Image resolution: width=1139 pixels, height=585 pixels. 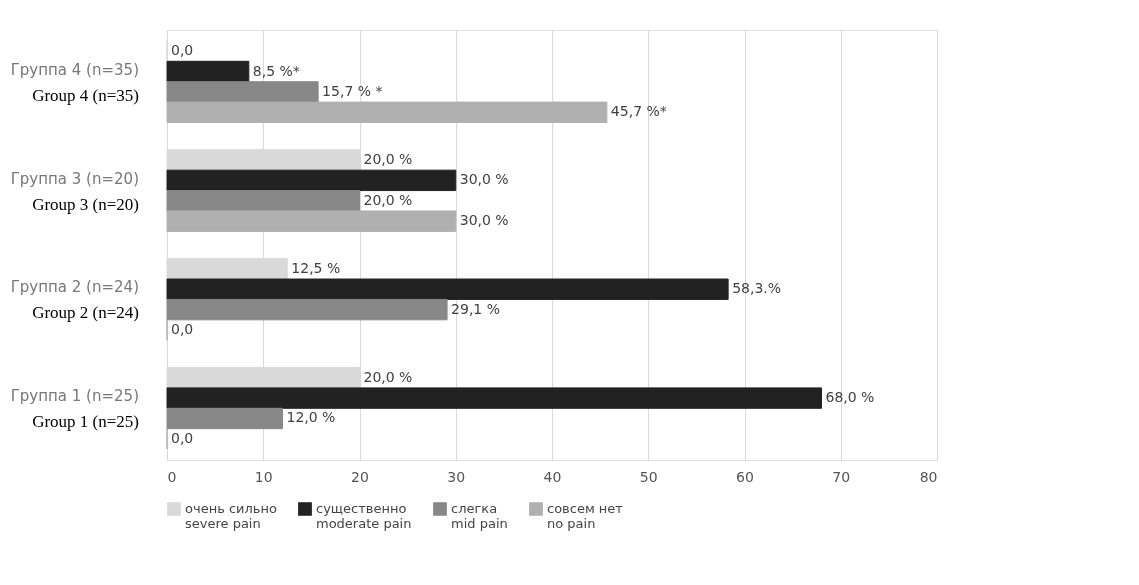 I want to click on legend-label: очень сильно severe pain, so click(x=231, y=516).